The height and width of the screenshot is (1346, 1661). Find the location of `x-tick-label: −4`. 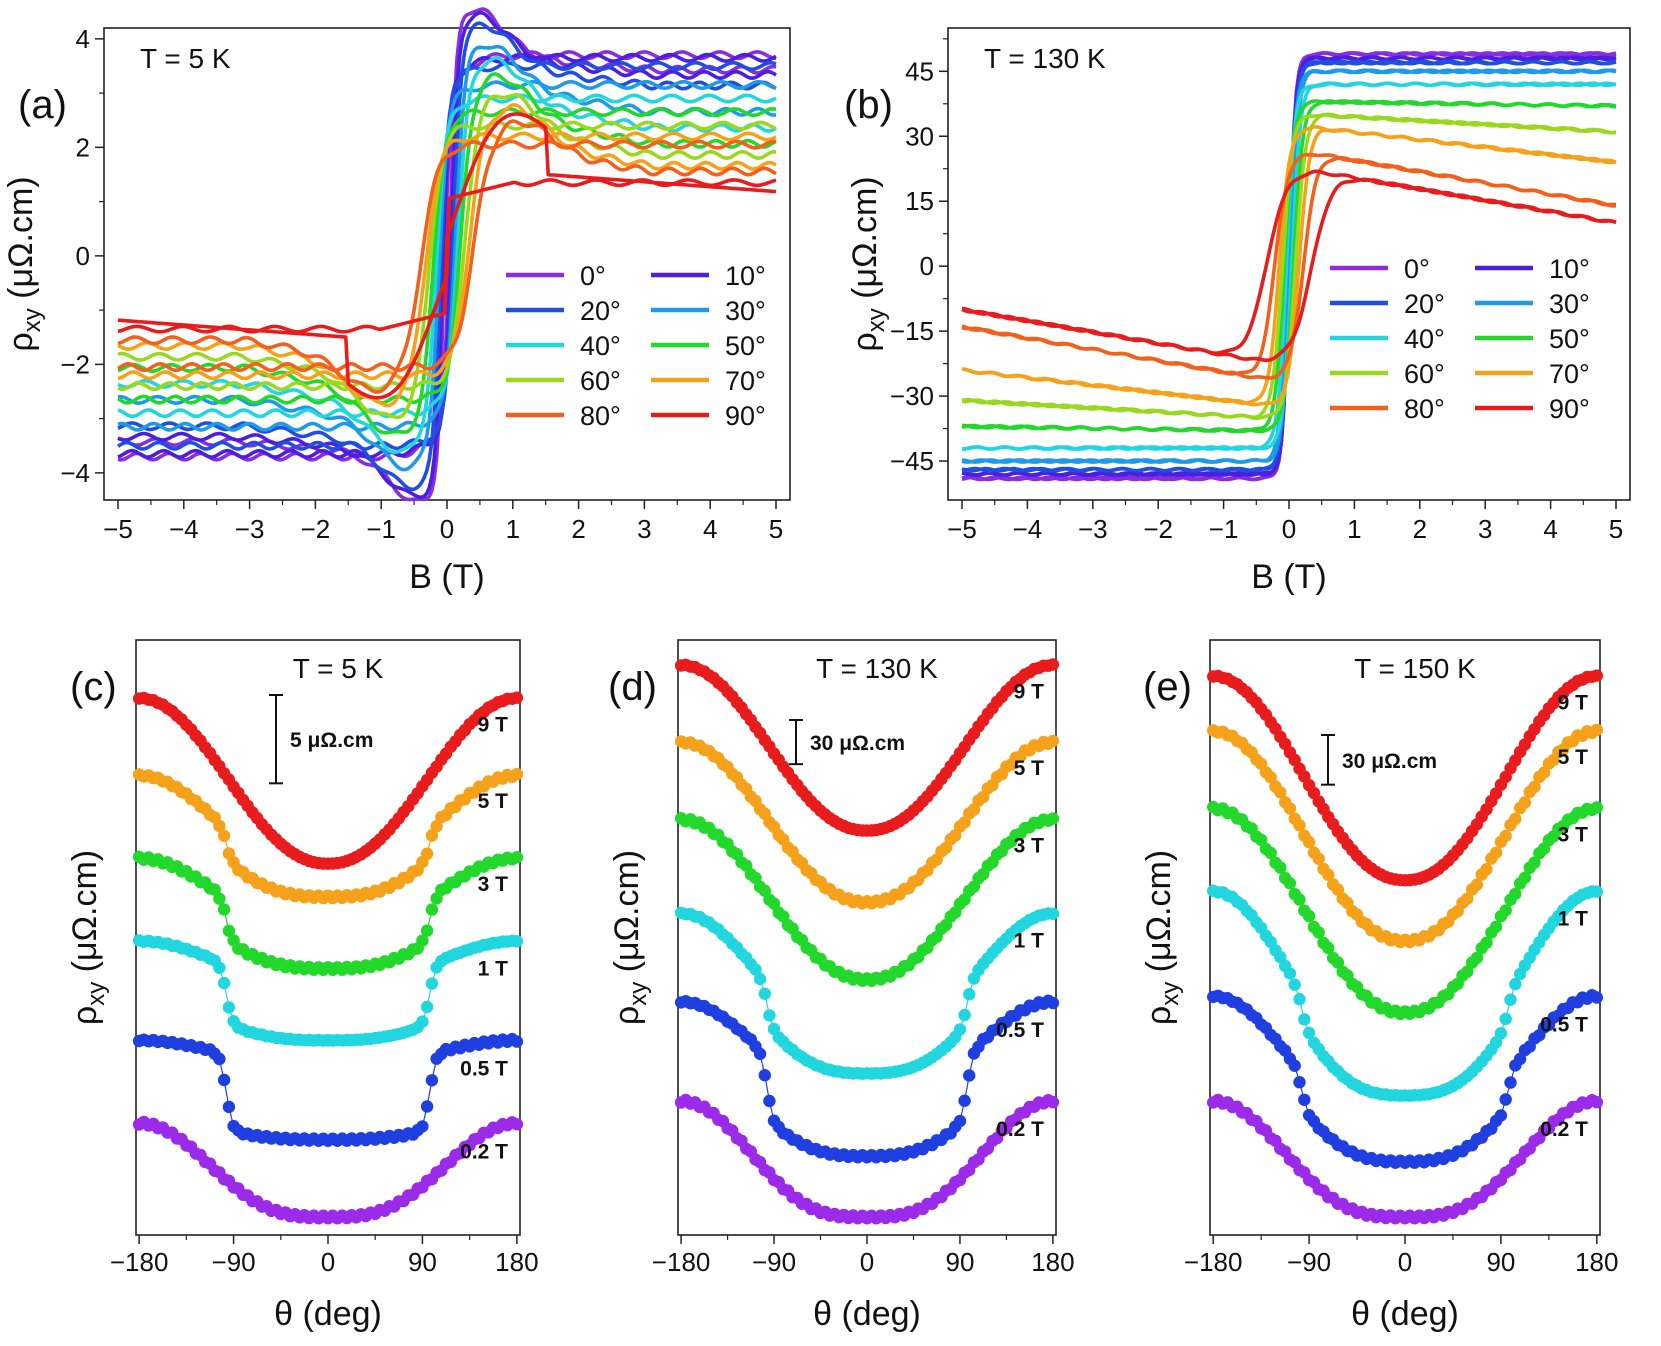

x-tick-label: −4 is located at coordinates (184, 529).